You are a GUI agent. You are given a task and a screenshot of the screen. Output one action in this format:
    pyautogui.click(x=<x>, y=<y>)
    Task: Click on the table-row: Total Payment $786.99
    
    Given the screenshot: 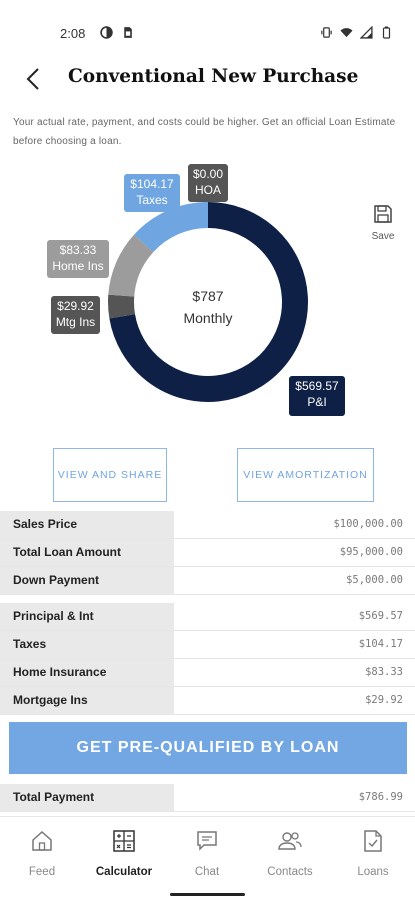 What is the action you would take?
    pyautogui.click(x=207, y=798)
    